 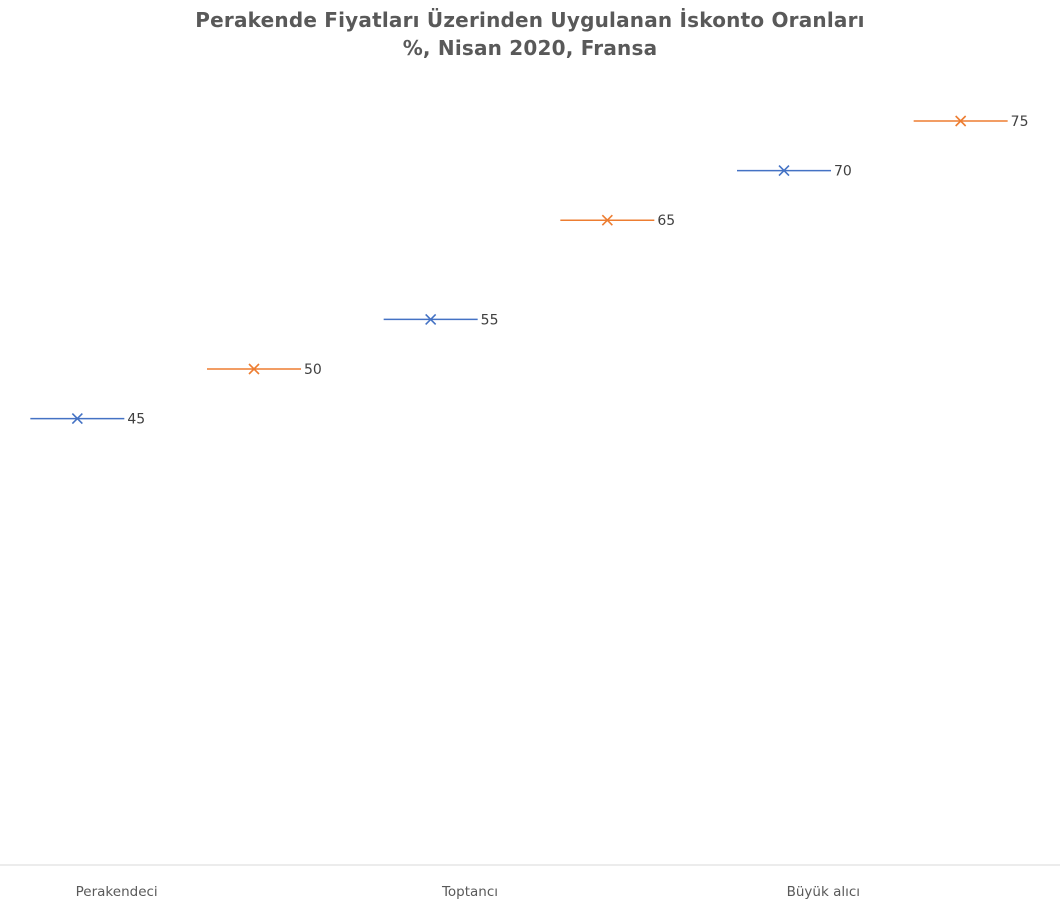 What do you see at coordinates (530, 48) in the screenshot?
I see `chart-subtitle: %, Nisan 2020, Fransa` at bounding box center [530, 48].